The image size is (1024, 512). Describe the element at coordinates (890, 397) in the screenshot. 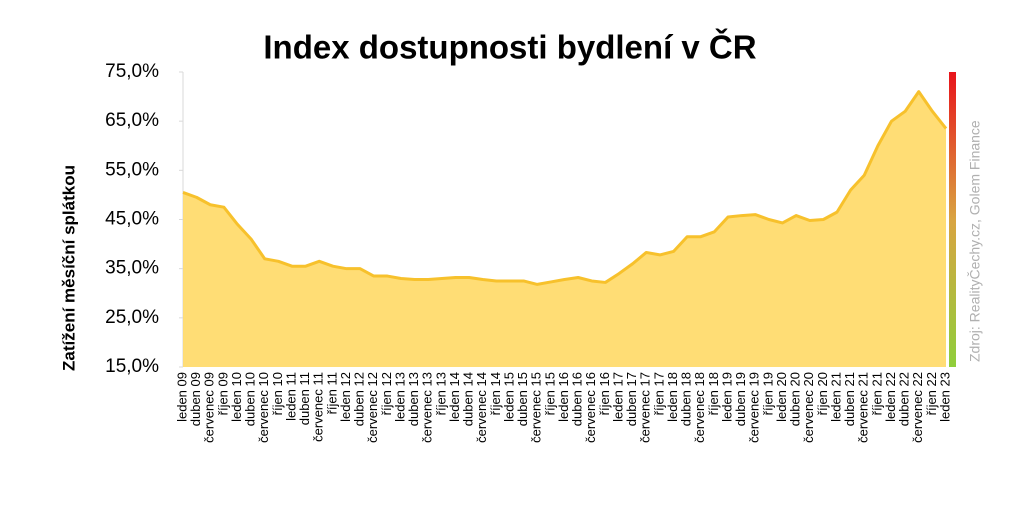

I see `x-tick-label: leden 22` at that location.